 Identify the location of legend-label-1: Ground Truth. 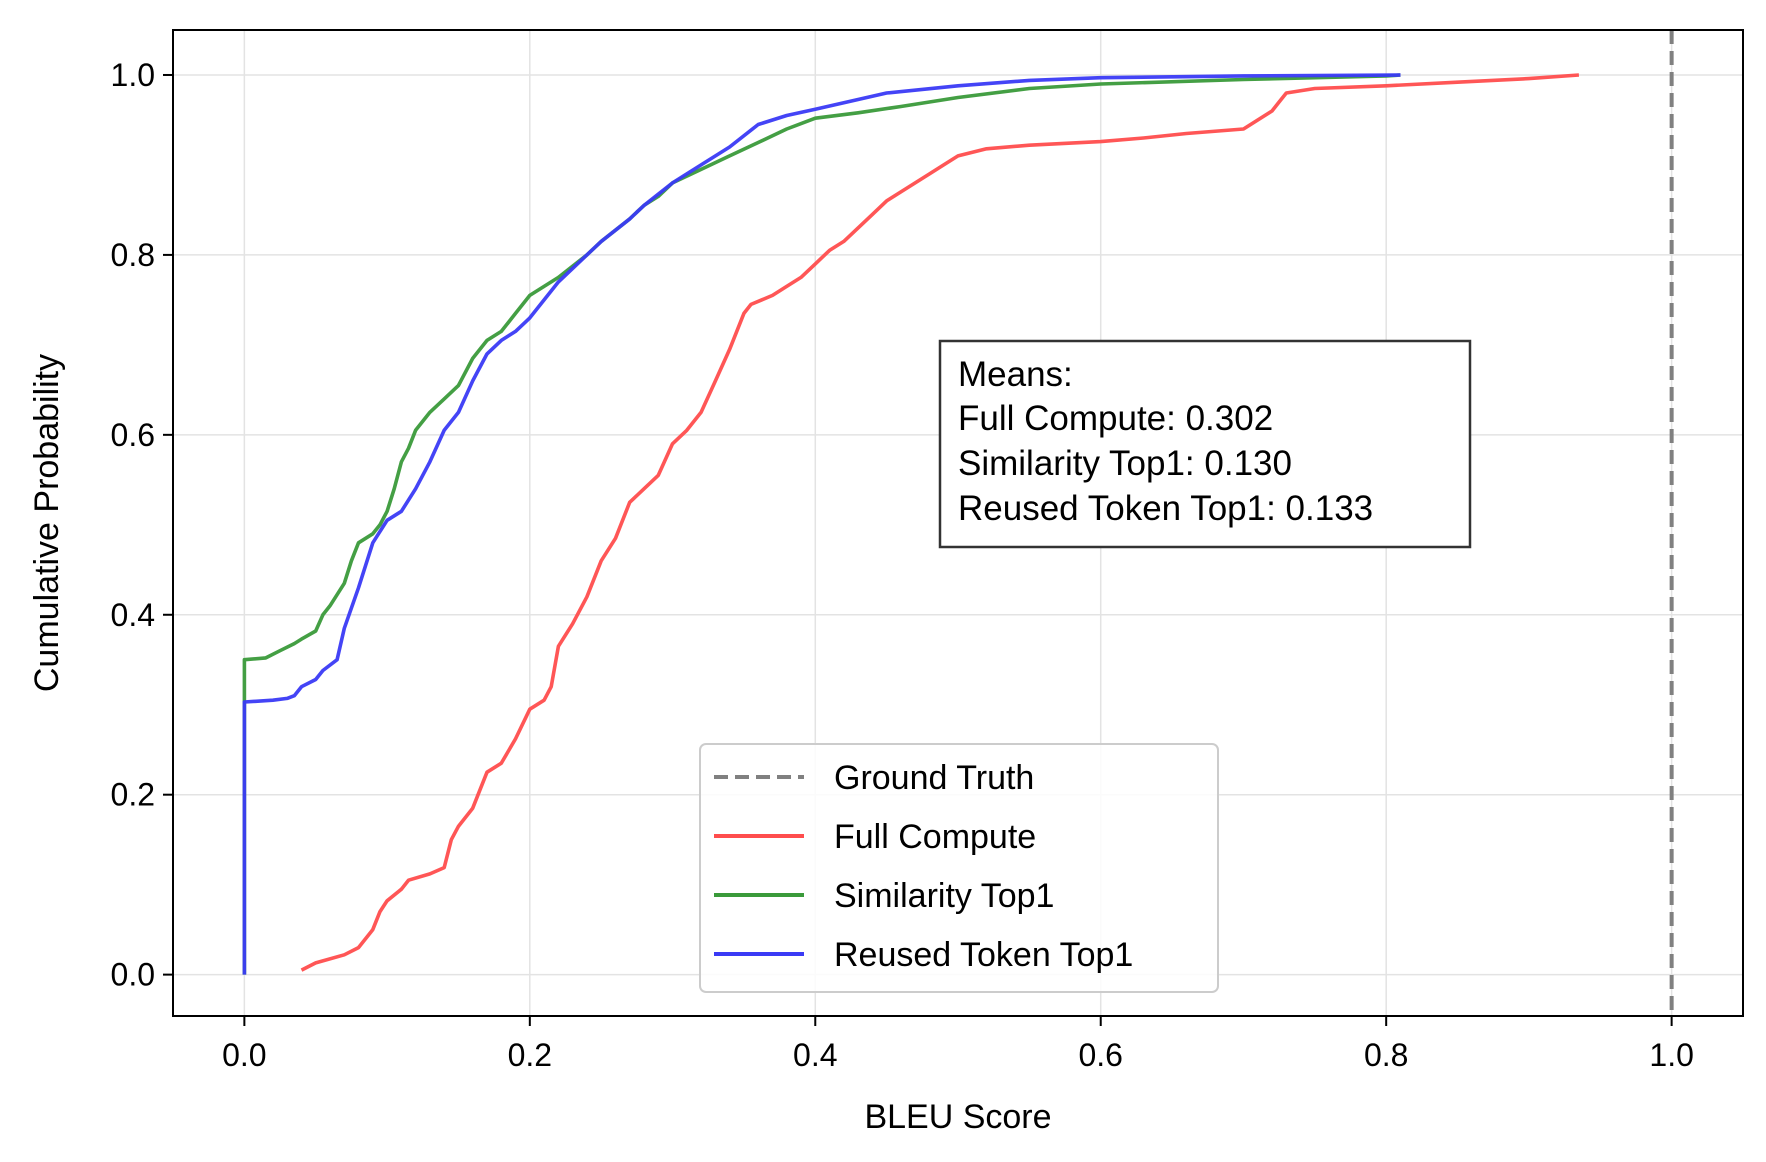
(934, 778).